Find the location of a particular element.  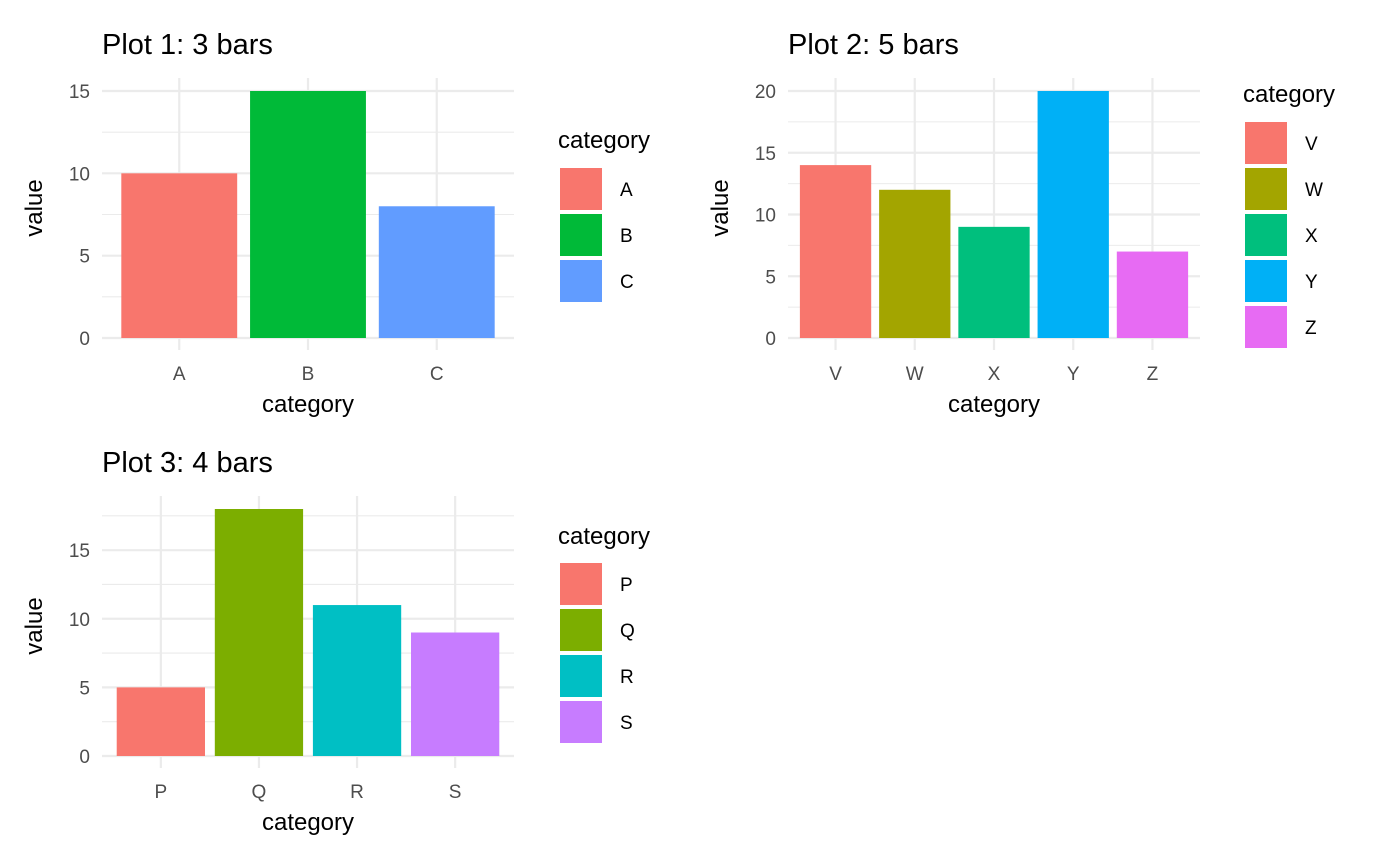

legend-label: R is located at coordinates (627, 677).